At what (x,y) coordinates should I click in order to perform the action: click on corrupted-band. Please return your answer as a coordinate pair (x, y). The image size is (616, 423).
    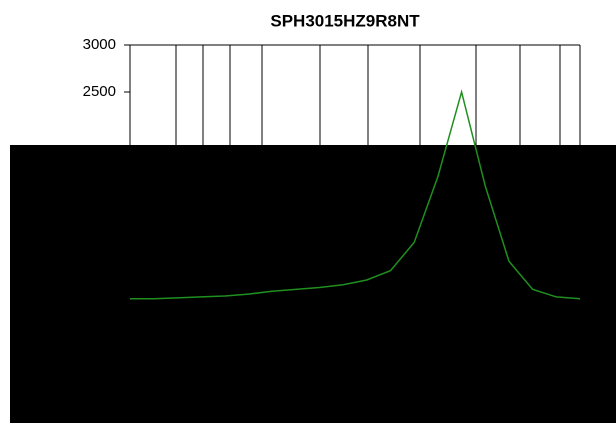
    Looking at the image, I should click on (313, 122).